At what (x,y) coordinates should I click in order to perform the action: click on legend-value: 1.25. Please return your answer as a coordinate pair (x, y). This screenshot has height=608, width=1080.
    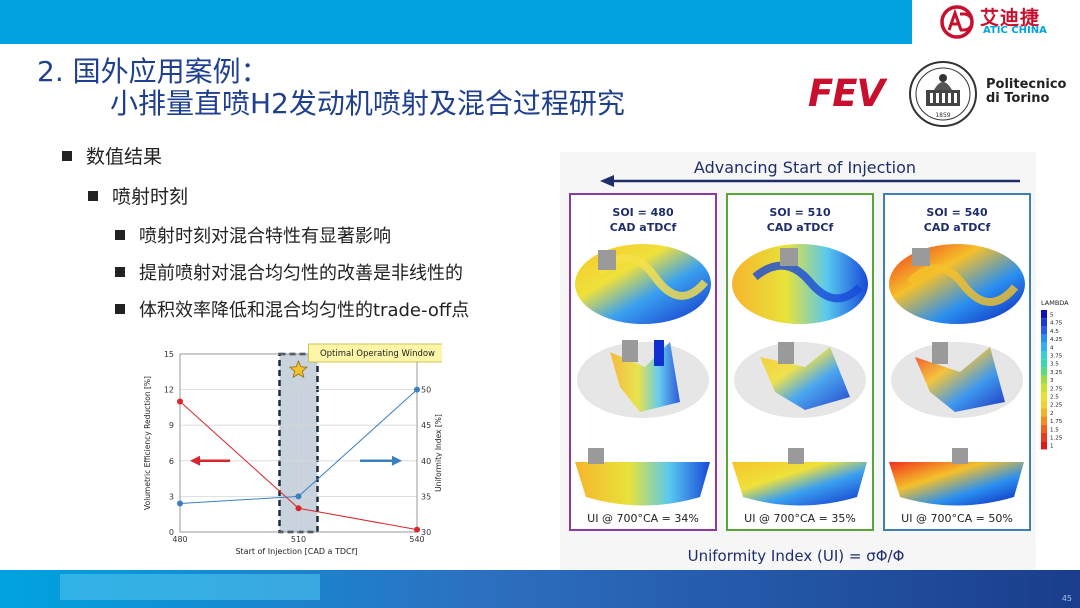
    Looking at the image, I should click on (1056, 439).